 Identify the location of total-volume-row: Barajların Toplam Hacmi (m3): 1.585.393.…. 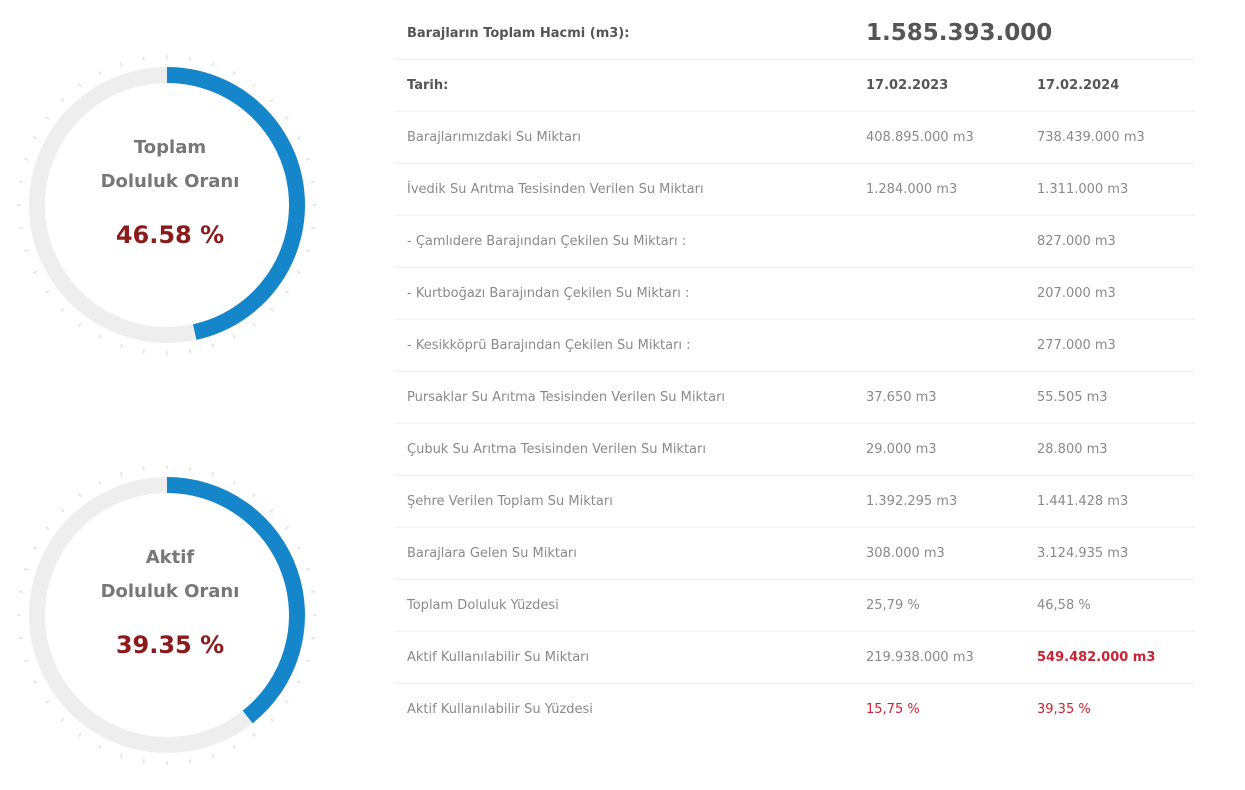
(795, 34).